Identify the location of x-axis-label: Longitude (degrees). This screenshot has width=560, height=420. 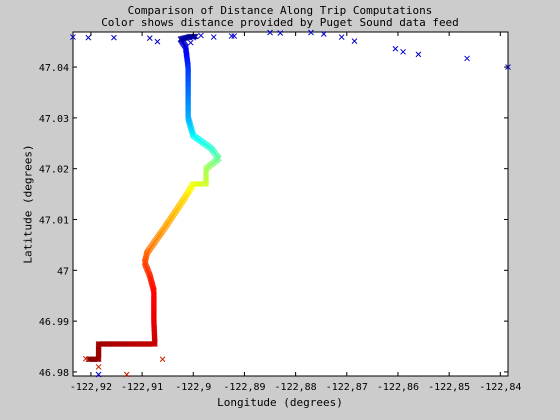
(280, 402).